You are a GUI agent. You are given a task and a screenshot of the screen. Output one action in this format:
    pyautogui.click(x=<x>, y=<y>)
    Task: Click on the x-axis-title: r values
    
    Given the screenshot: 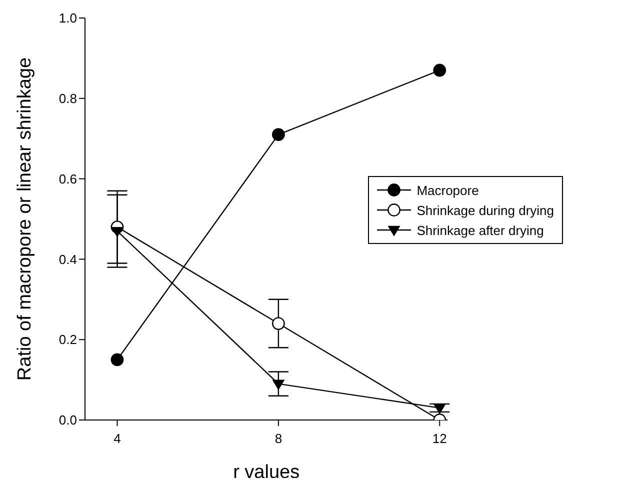 What is the action you would take?
    pyautogui.click(x=266, y=472)
    